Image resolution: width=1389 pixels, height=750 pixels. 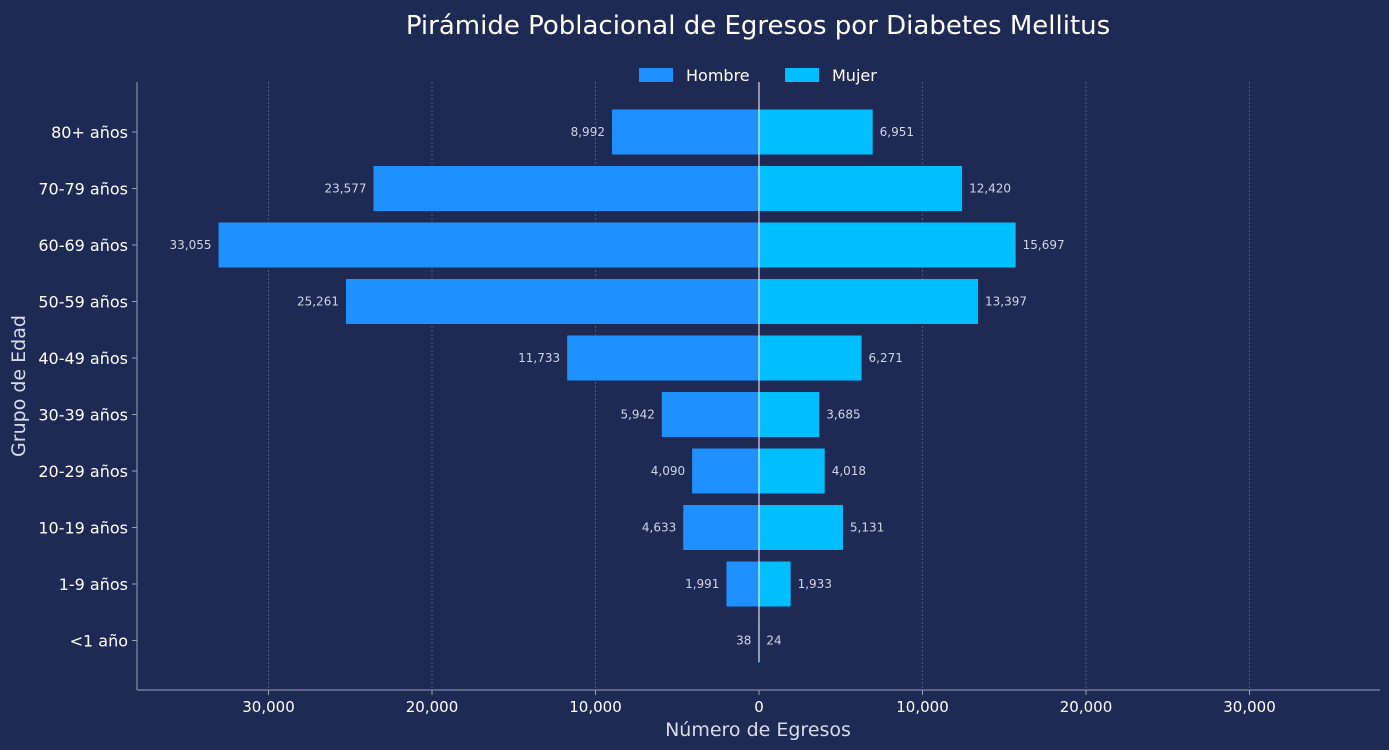 What do you see at coordinates (990, 189) in the screenshot?
I see `value-label-mujer: 12,420` at bounding box center [990, 189].